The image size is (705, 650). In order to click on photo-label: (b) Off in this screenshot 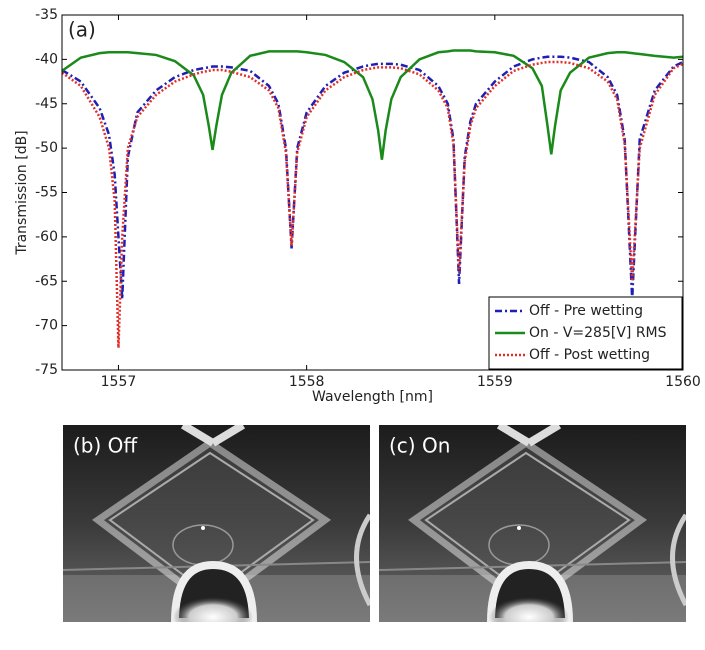, I will do `click(105, 446)`.